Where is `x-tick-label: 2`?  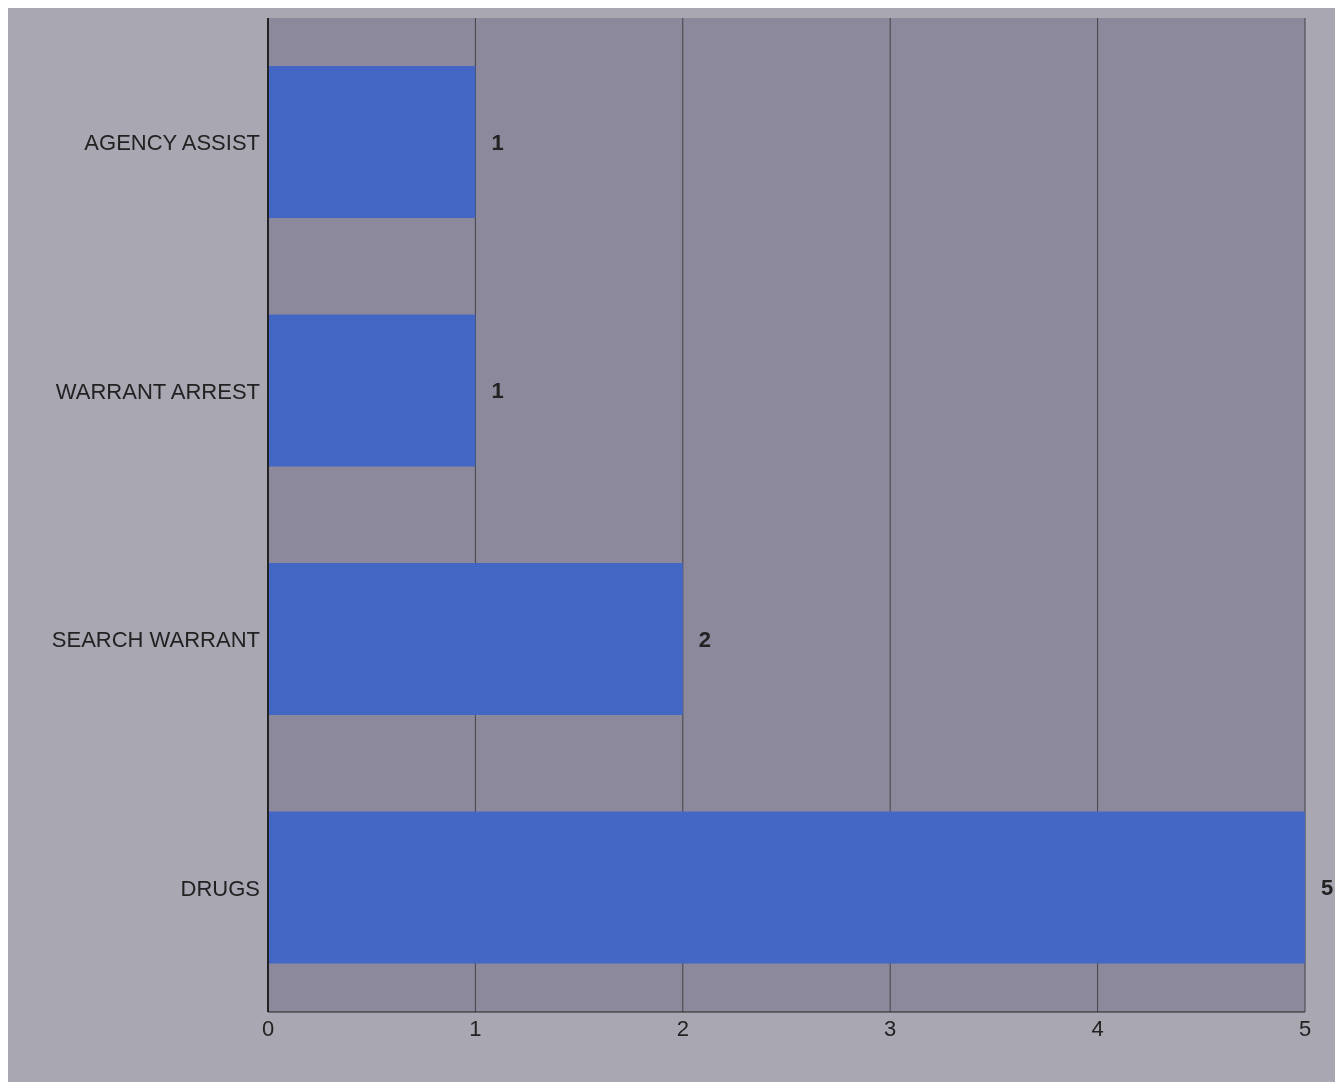
x-tick-label: 2 is located at coordinates (682, 1028).